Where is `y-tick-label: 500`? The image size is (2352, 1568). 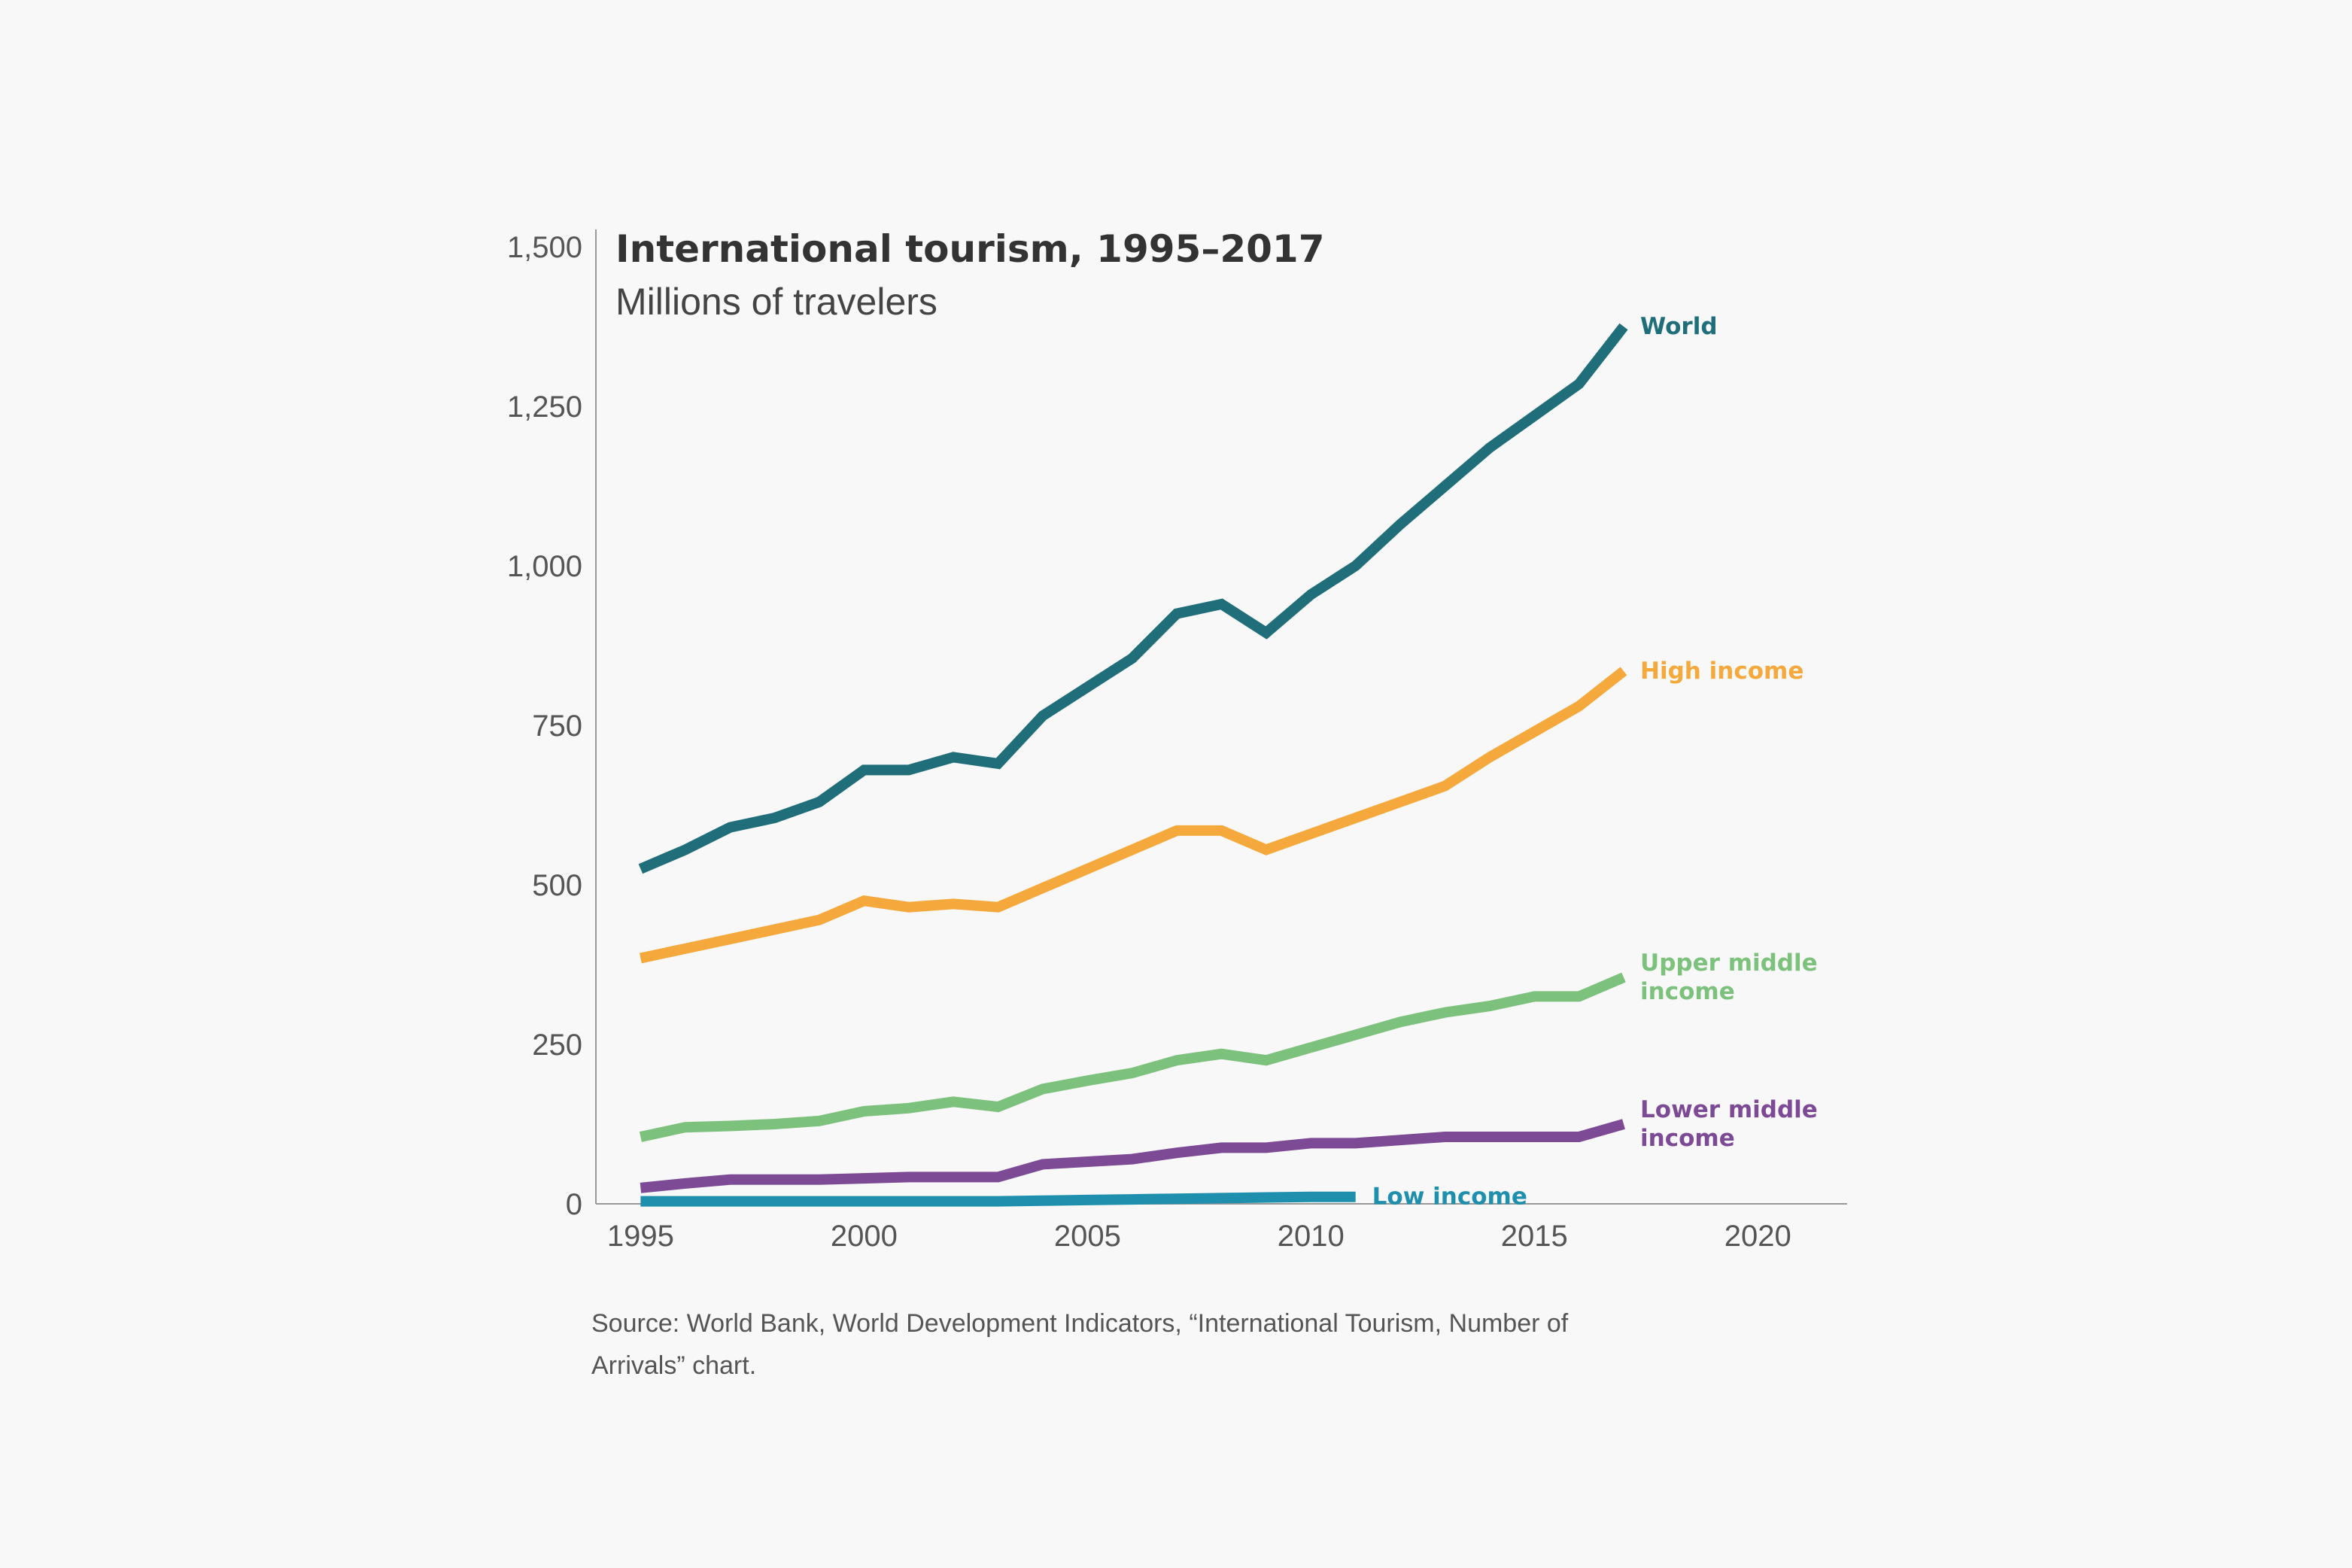 y-tick-label: 500 is located at coordinates (557, 886).